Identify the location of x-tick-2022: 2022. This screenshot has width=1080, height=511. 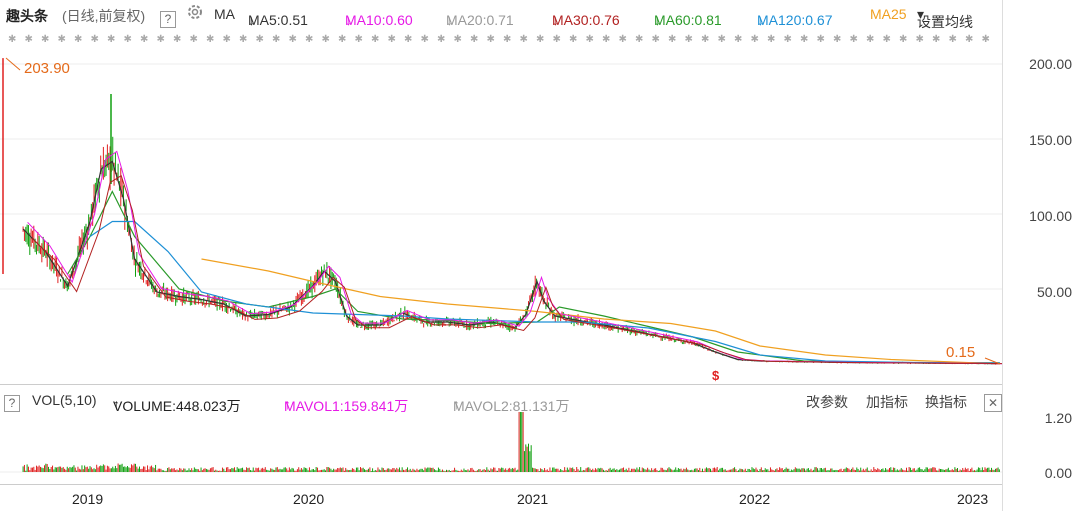
(755, 499).